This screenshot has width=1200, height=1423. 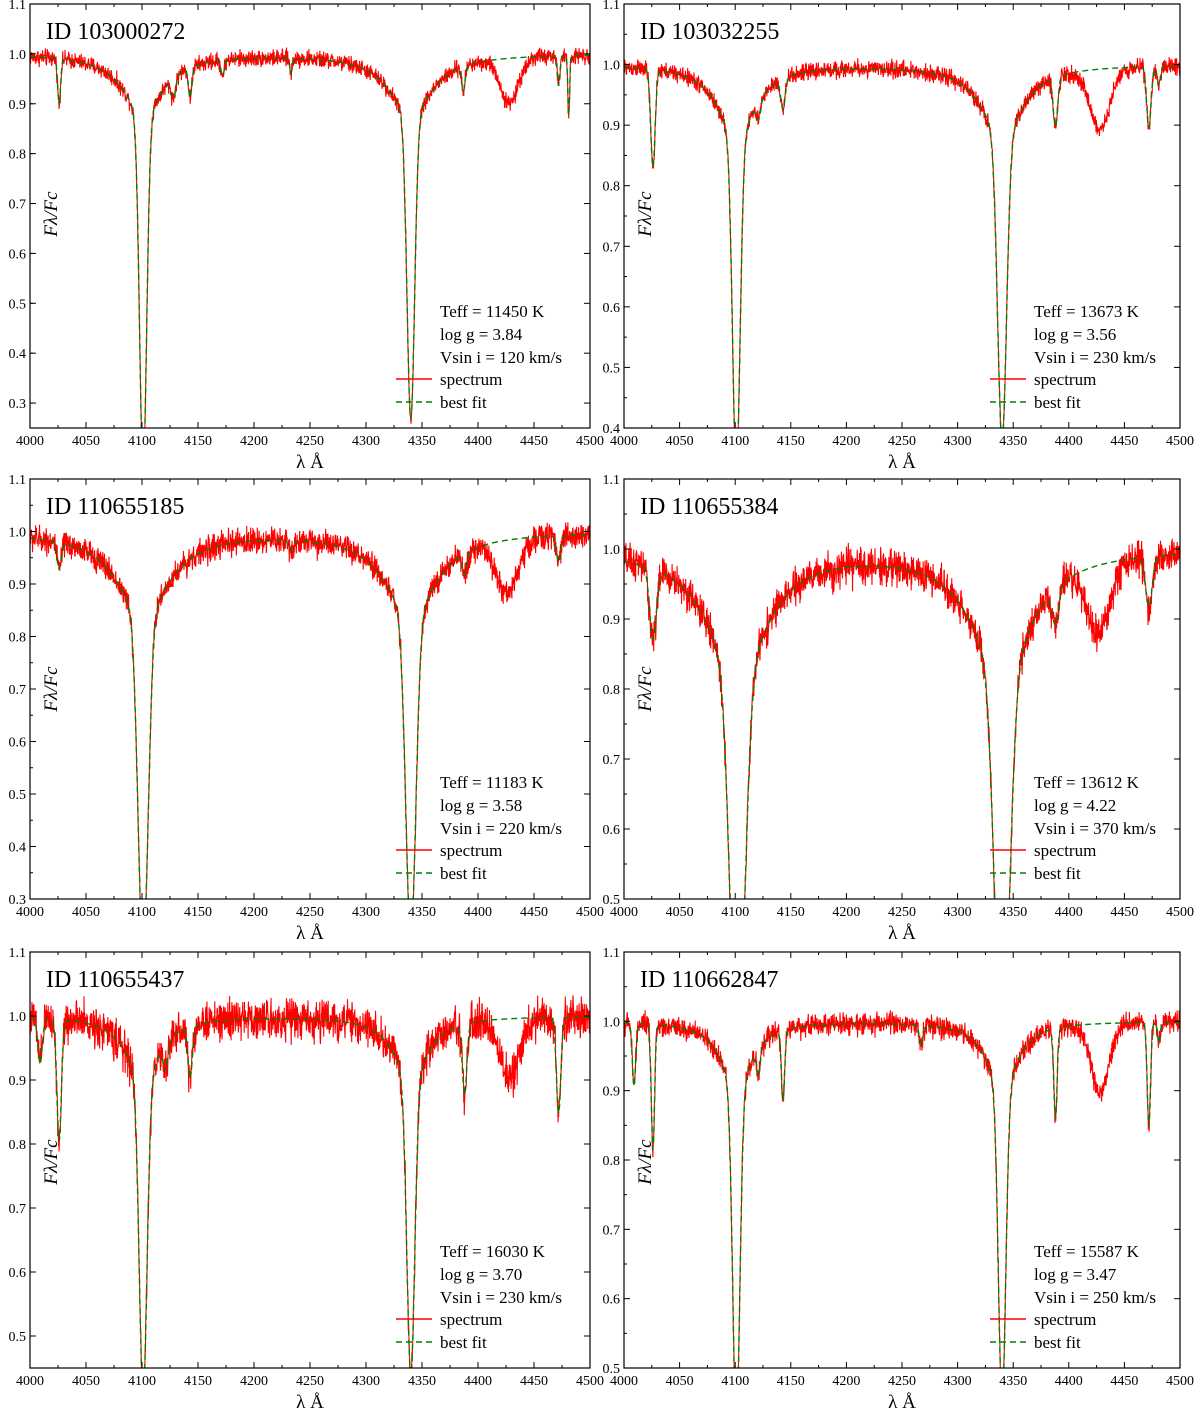 I want to click on parameter-annotation: Vsin i = 220 km/s, so click(x=501, y=828).